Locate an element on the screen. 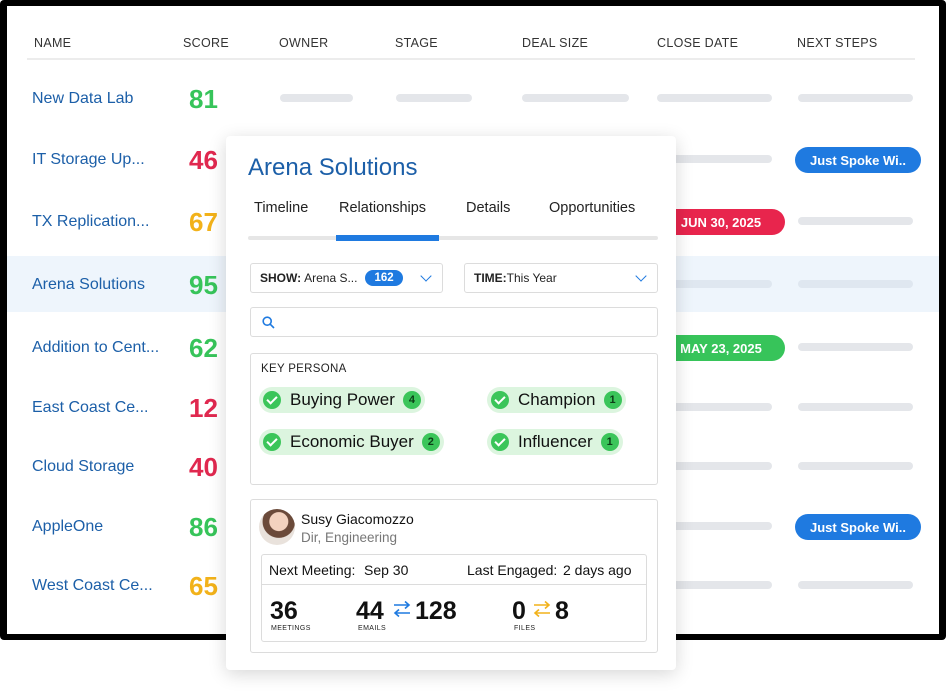 This screenshot has height=700, width=950. col-header-stage: STAGE is located at coordinates (416, 43).